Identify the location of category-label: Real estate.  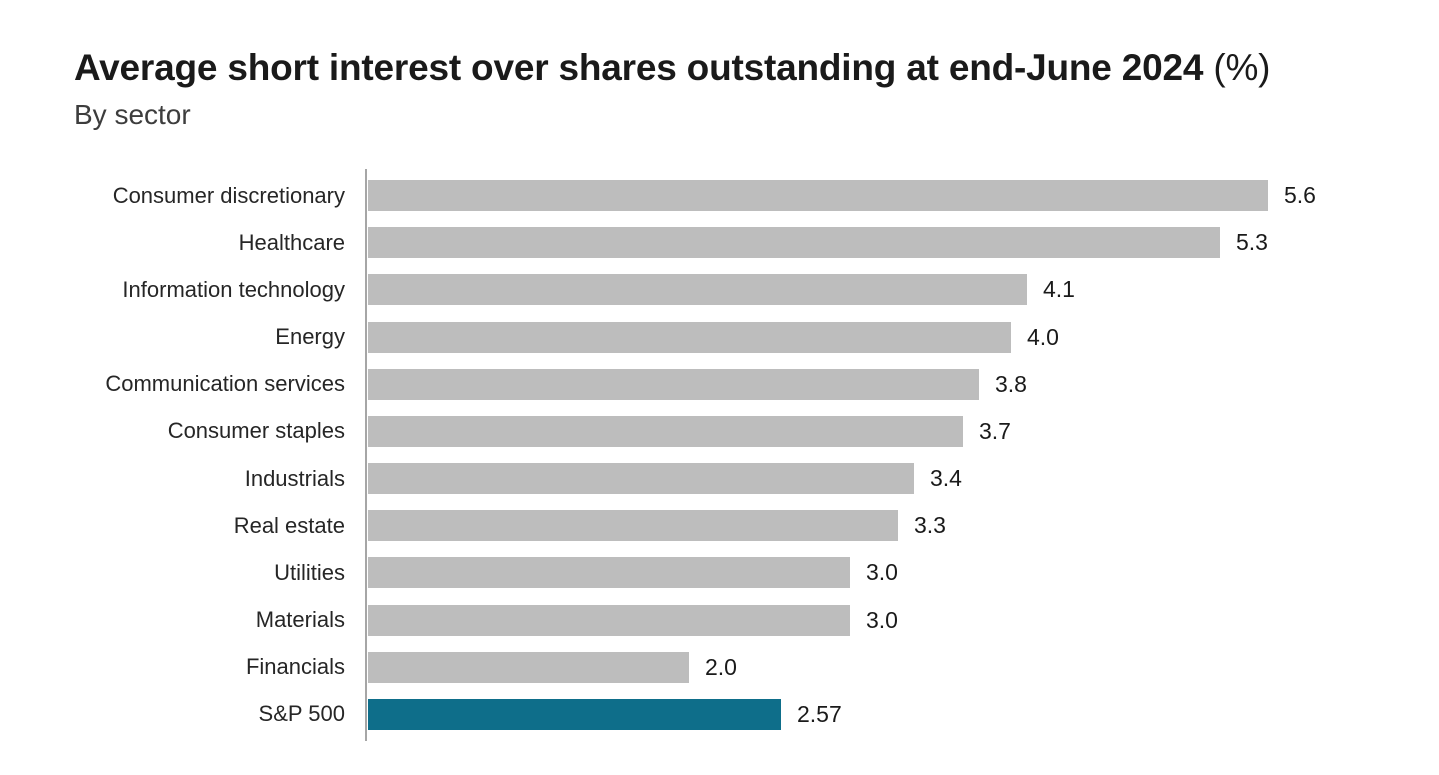
(289, 525).